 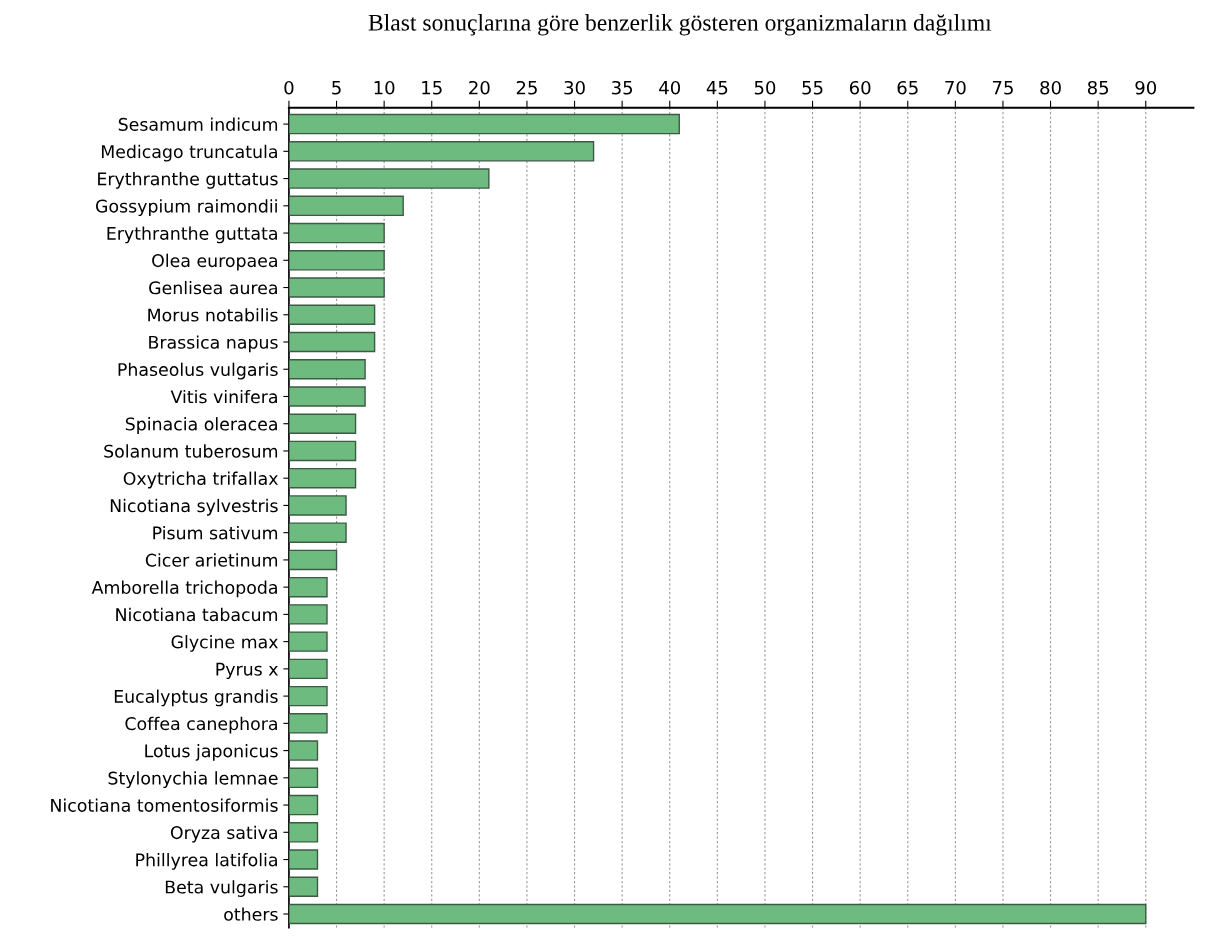 What do you see at coordinates (223, 396) in the screenshot?
I see `y-tick-label: Vitis vinifera` at bounding box center [223, 396].